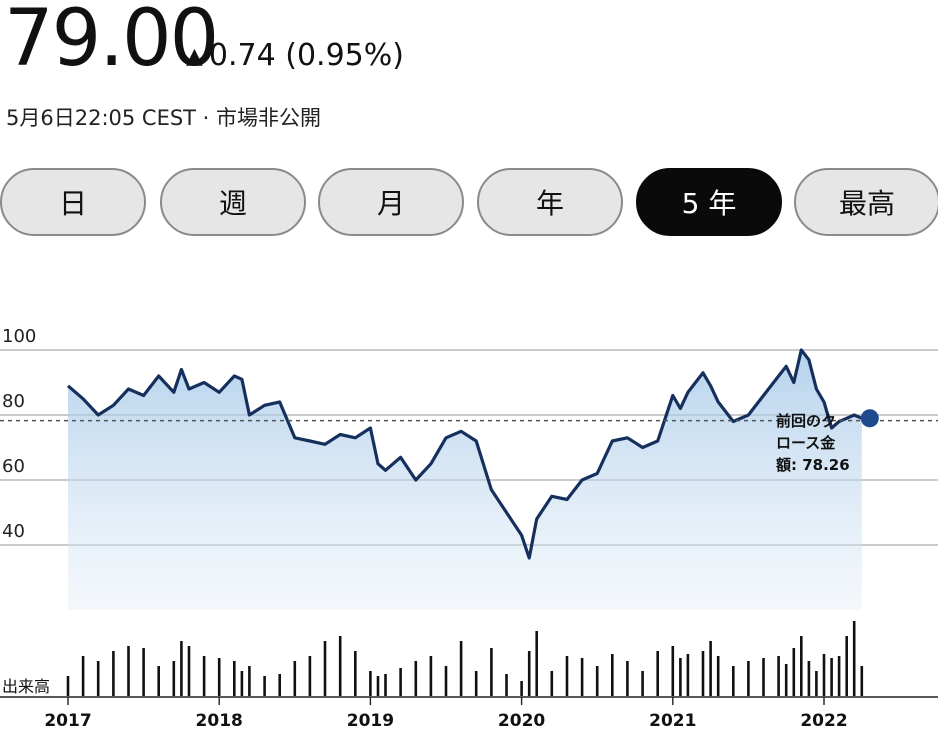 The height and width of the screenshot is (750, 938). I want to click on volume-bars, so click(465, 658).